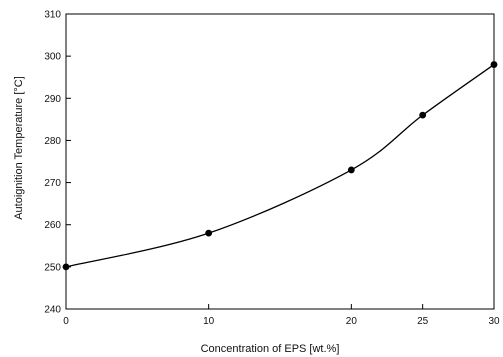  What do you see at coordinates (52, 267) in the screenshot?
I see `y-tick-label: 250` at bounding box center [52, 267].